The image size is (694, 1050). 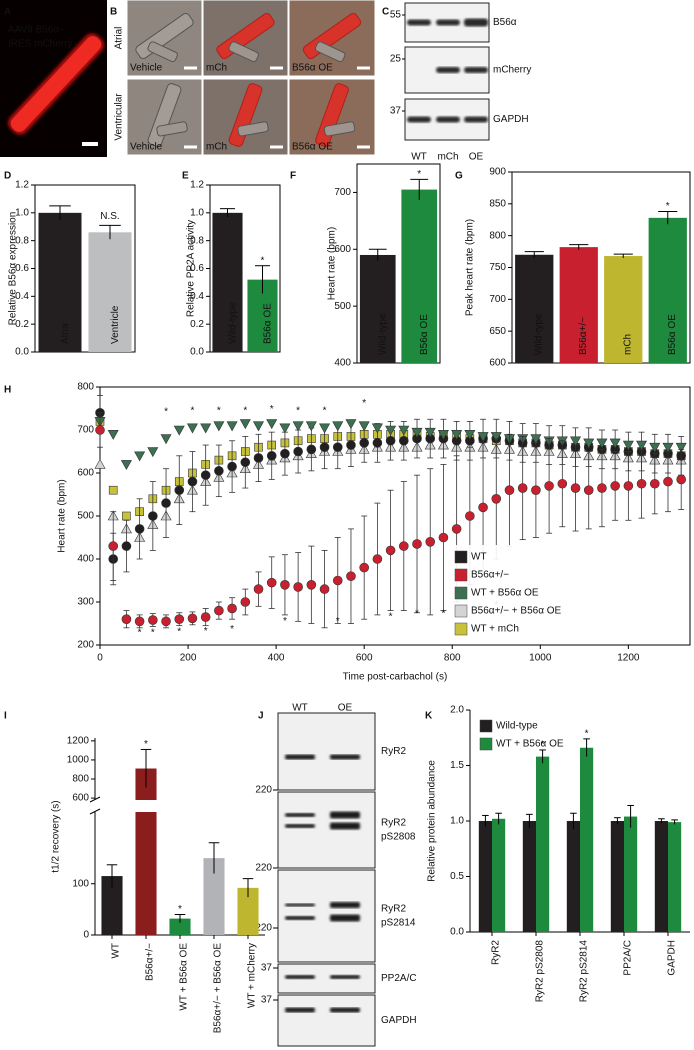 What do you see at coordinates (496, 952) in the screenshot?
I see `x-tick-label: RyR2` at bounding box center [496, 952].